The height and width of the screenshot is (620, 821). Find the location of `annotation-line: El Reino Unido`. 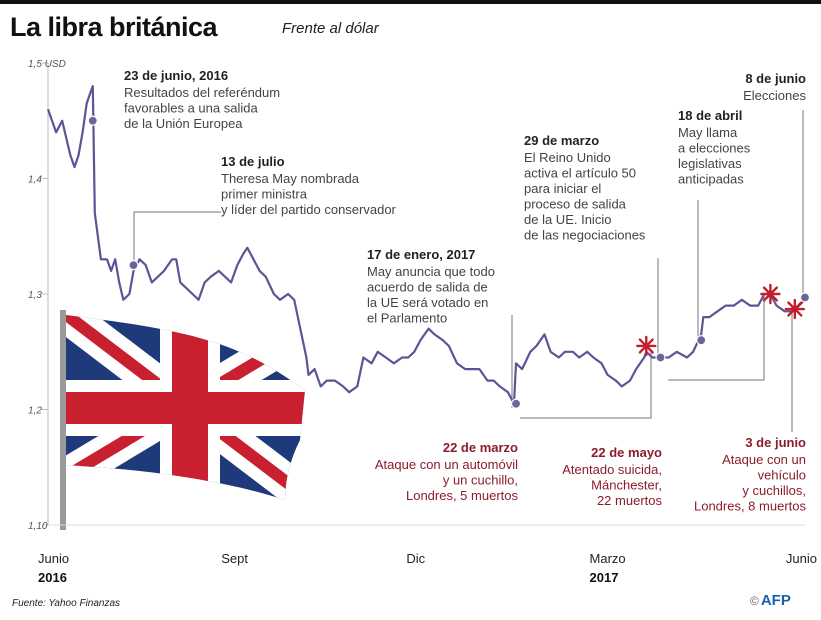

annotation-line: El Reino Unido is located at coordinates (567, 157).